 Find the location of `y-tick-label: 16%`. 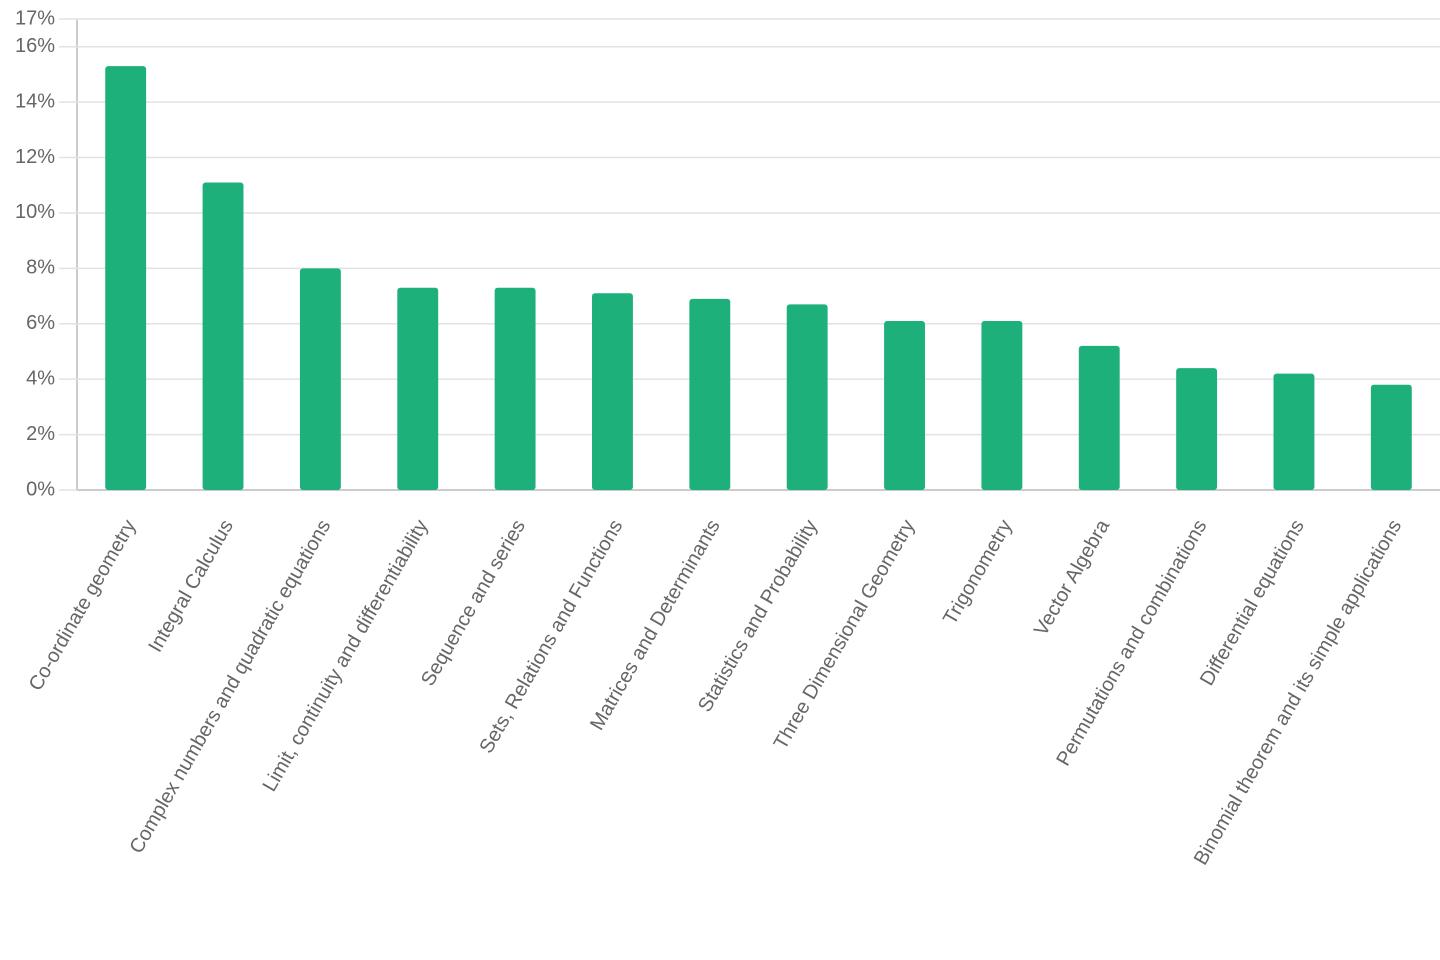

y-tick-label: 16% is located at coordinates (35, 46).